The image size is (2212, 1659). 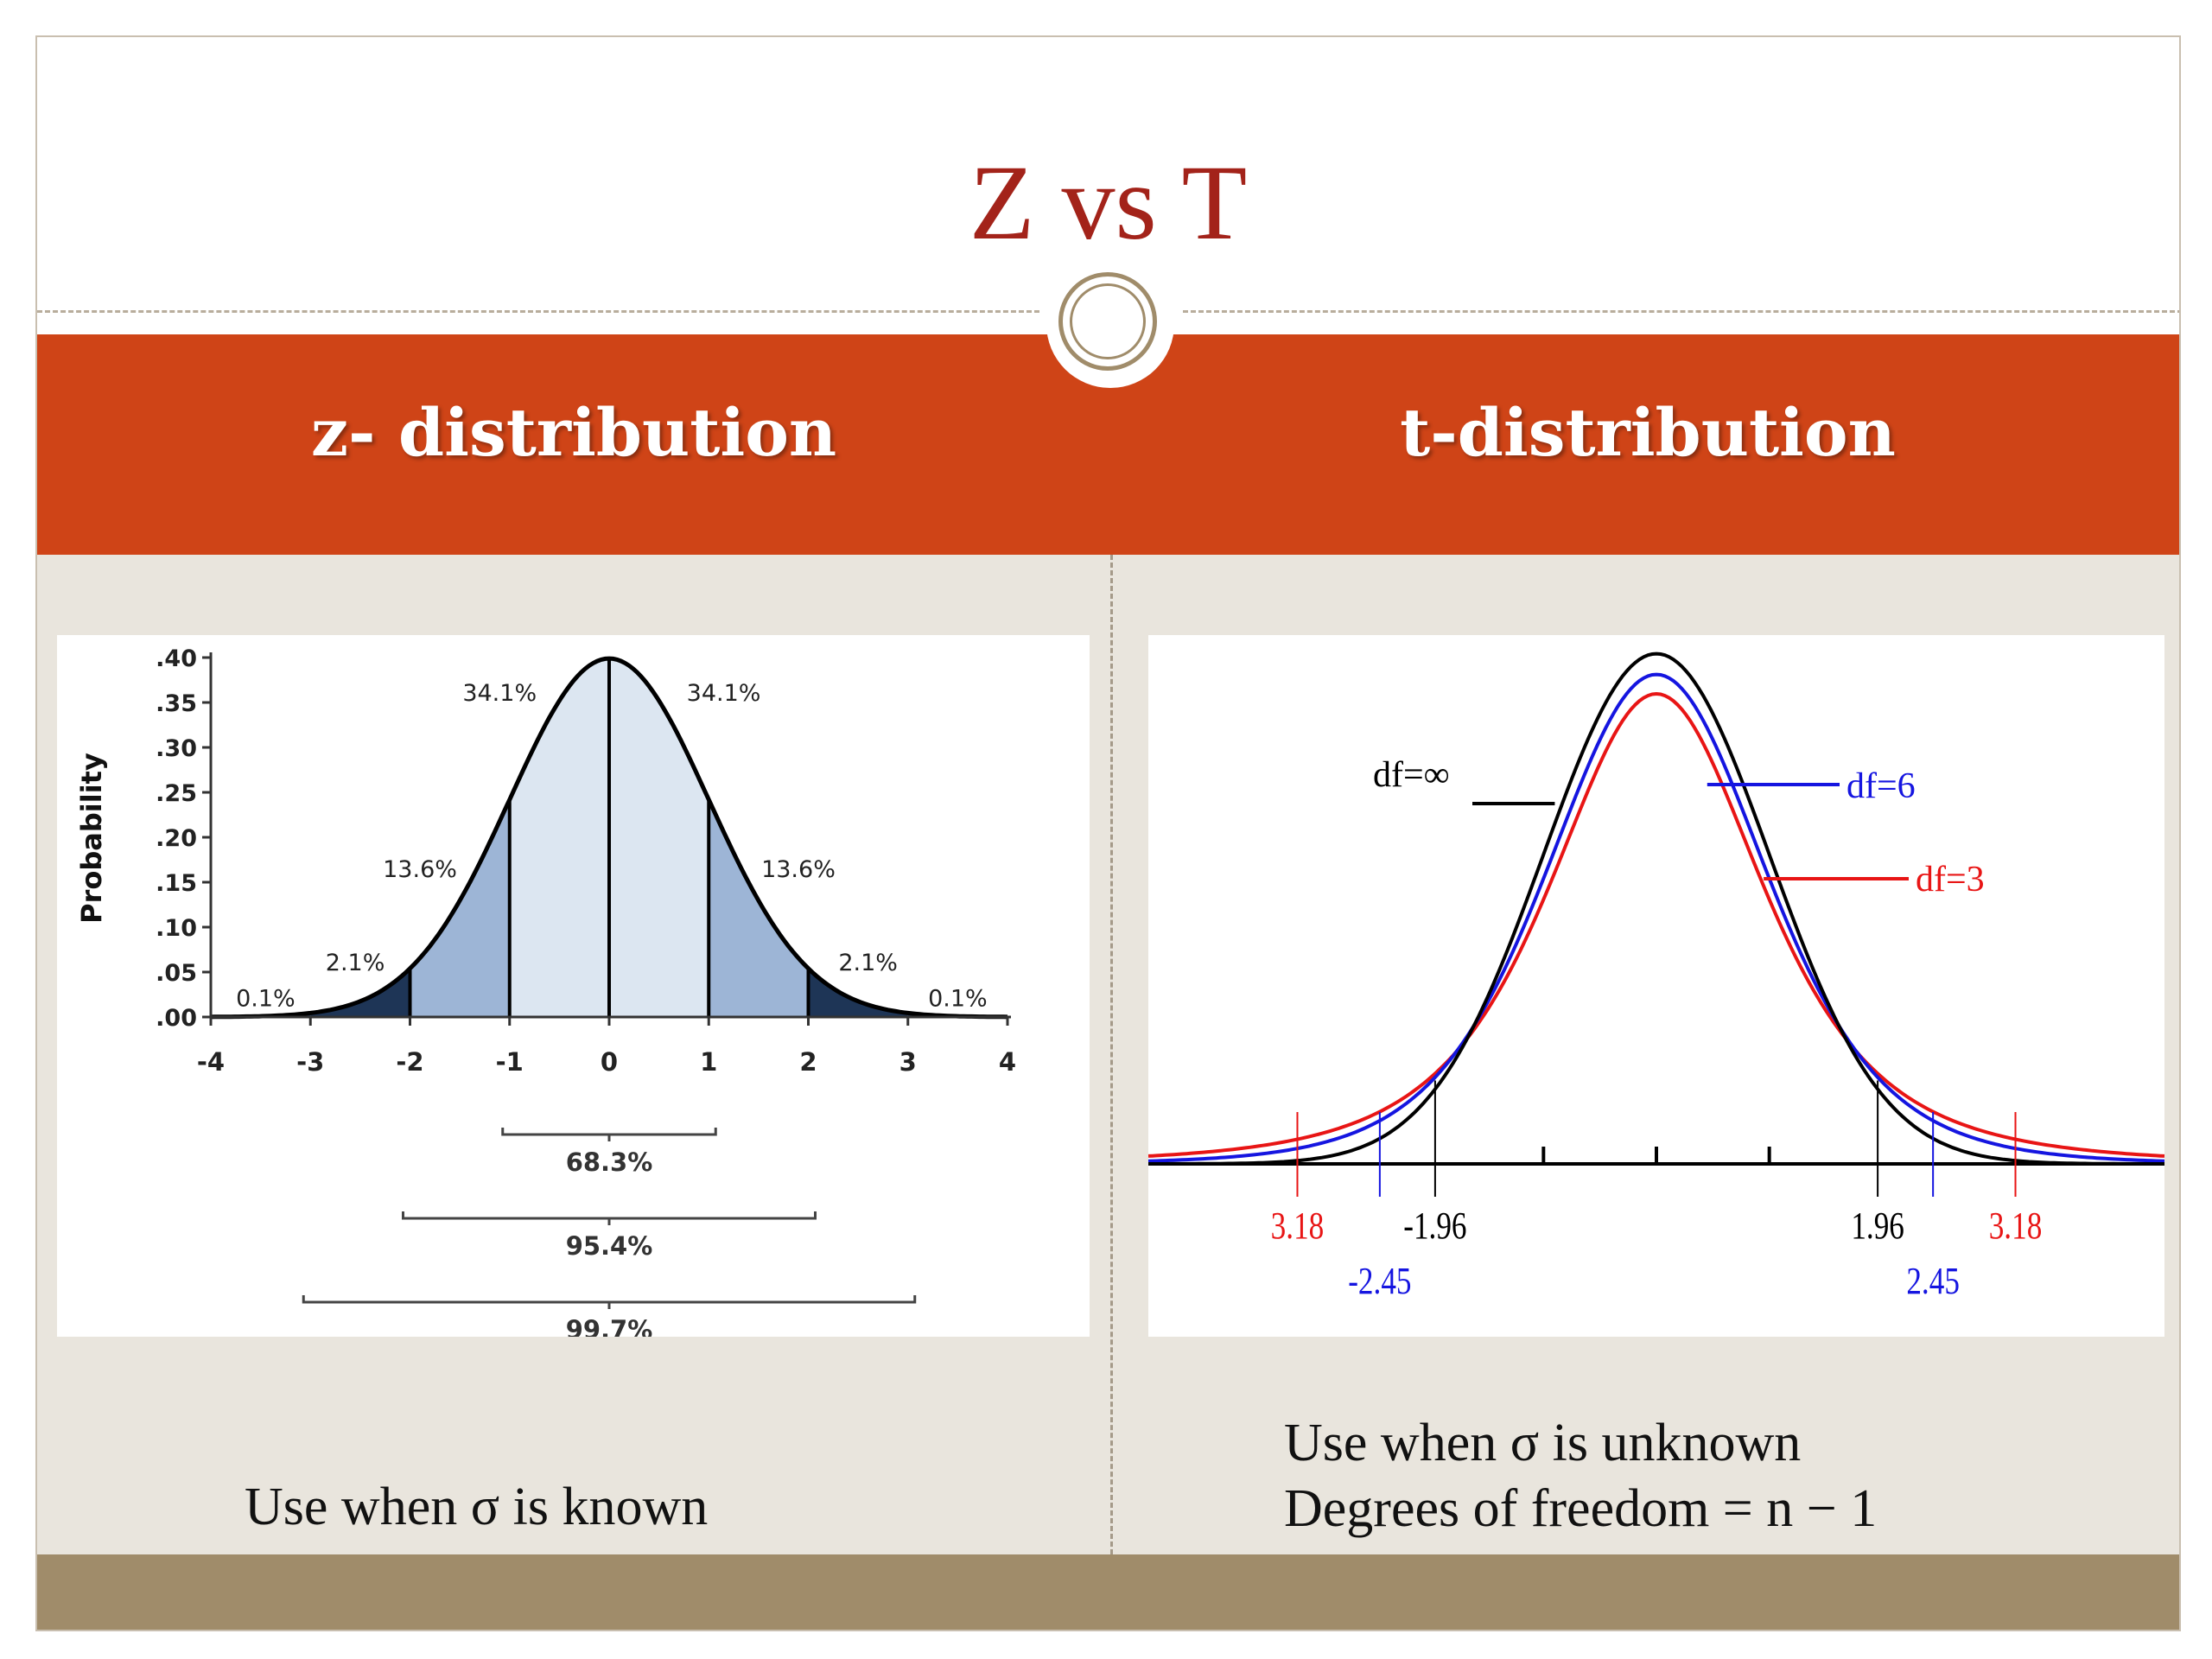 I want to click on slide-title: Z vs T, so click(x=1108, y=202).